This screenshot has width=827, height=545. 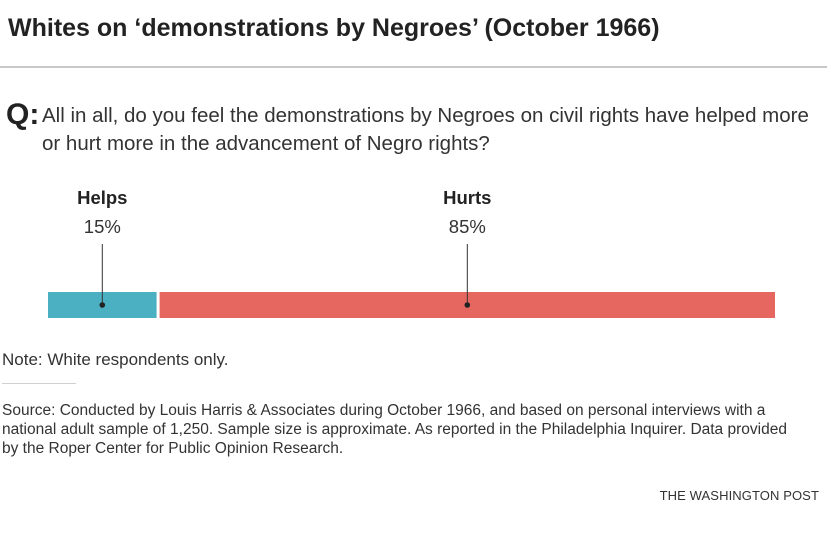 I want to click on title-divider, so click(x=413, y=67).